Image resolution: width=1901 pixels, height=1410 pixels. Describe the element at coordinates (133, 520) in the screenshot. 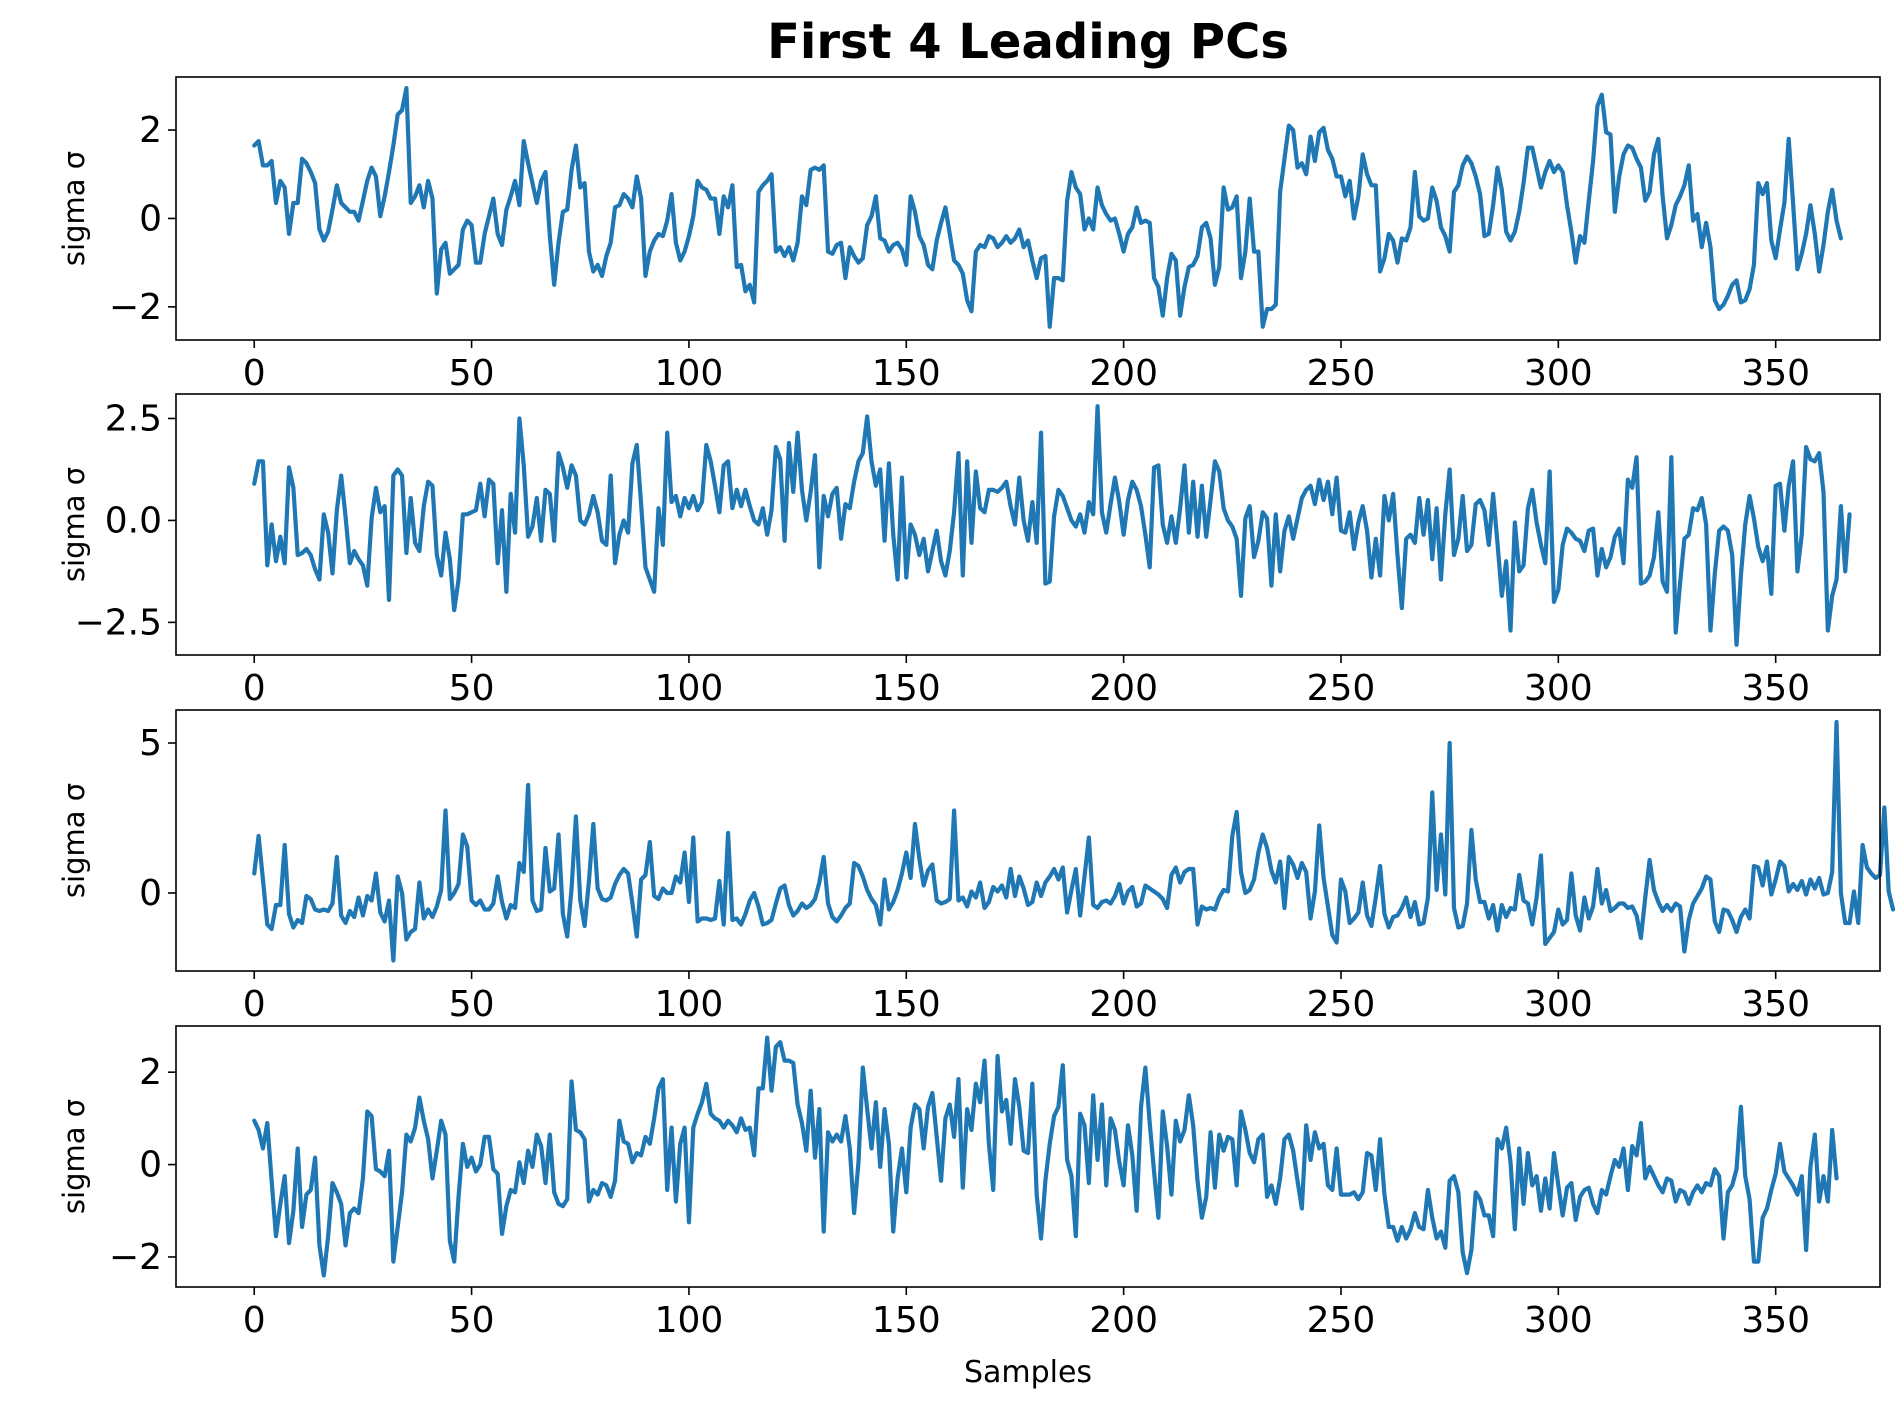

I see `y-tick-label: 0.0` at that location.